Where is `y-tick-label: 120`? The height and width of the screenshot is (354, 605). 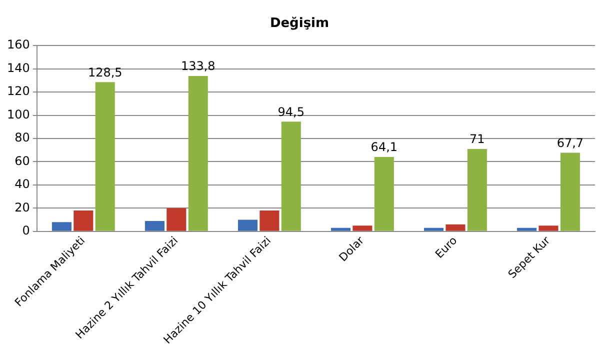
y-tick-label: 120 is located at coordinates (18, 91).